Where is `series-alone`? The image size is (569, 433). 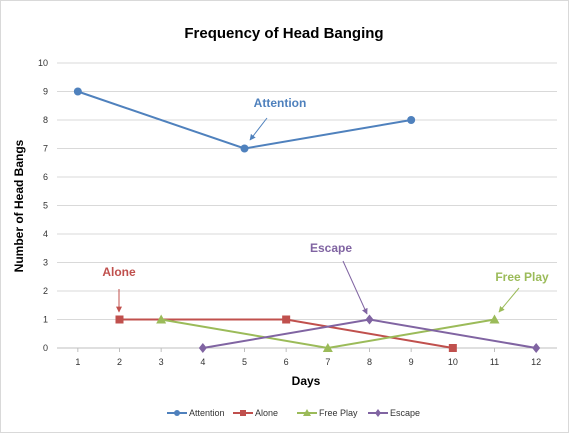 series-alone is located at coordinates (286, 333).